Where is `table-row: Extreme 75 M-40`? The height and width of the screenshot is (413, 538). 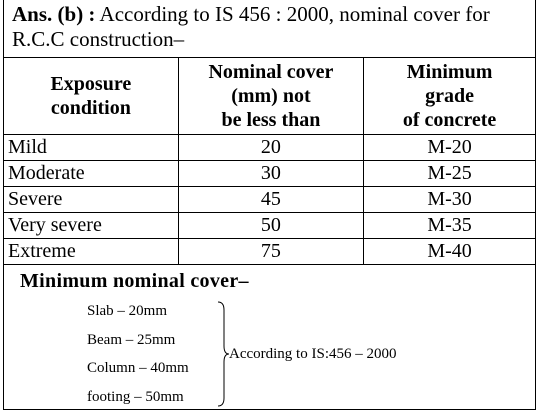
table-row: Extreme 75 M-40 is located at coordinates (269, 251).